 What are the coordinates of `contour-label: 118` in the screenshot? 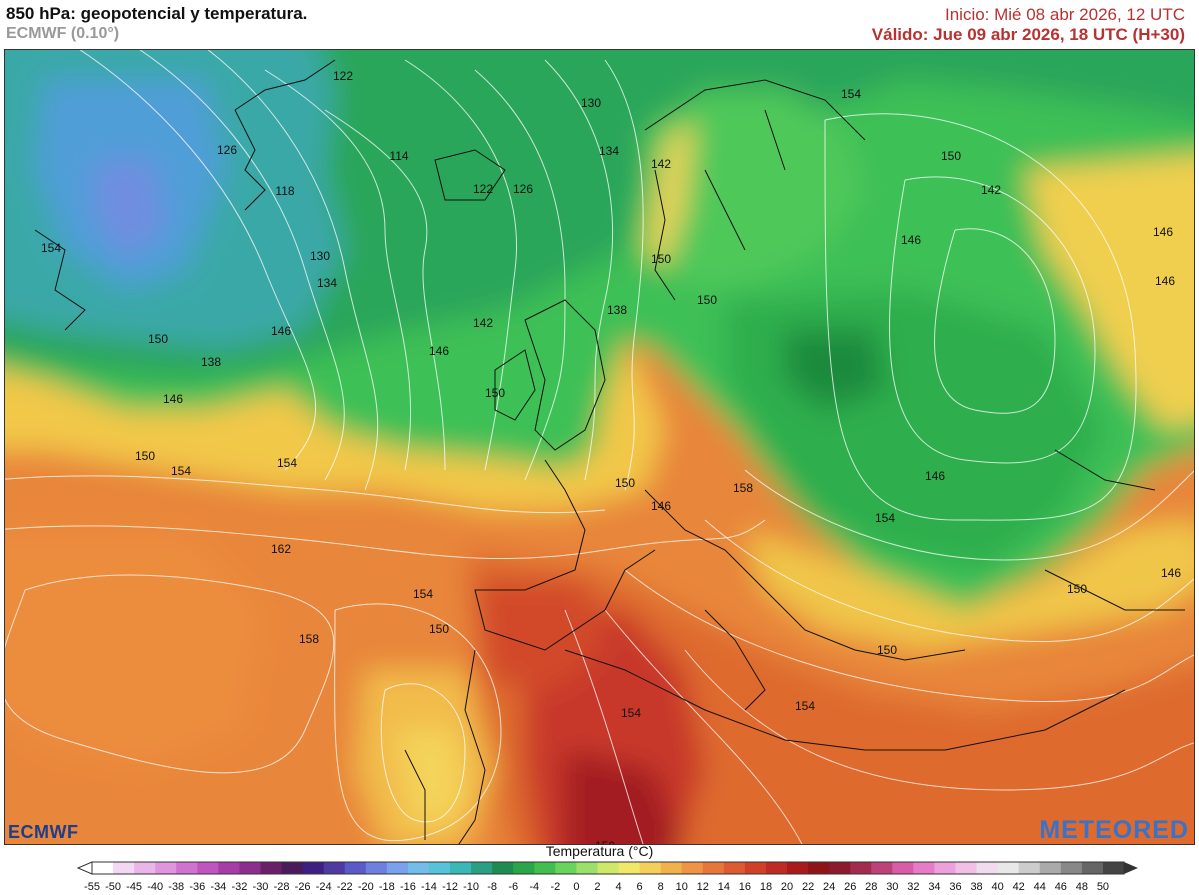 It's located at (284, 191).